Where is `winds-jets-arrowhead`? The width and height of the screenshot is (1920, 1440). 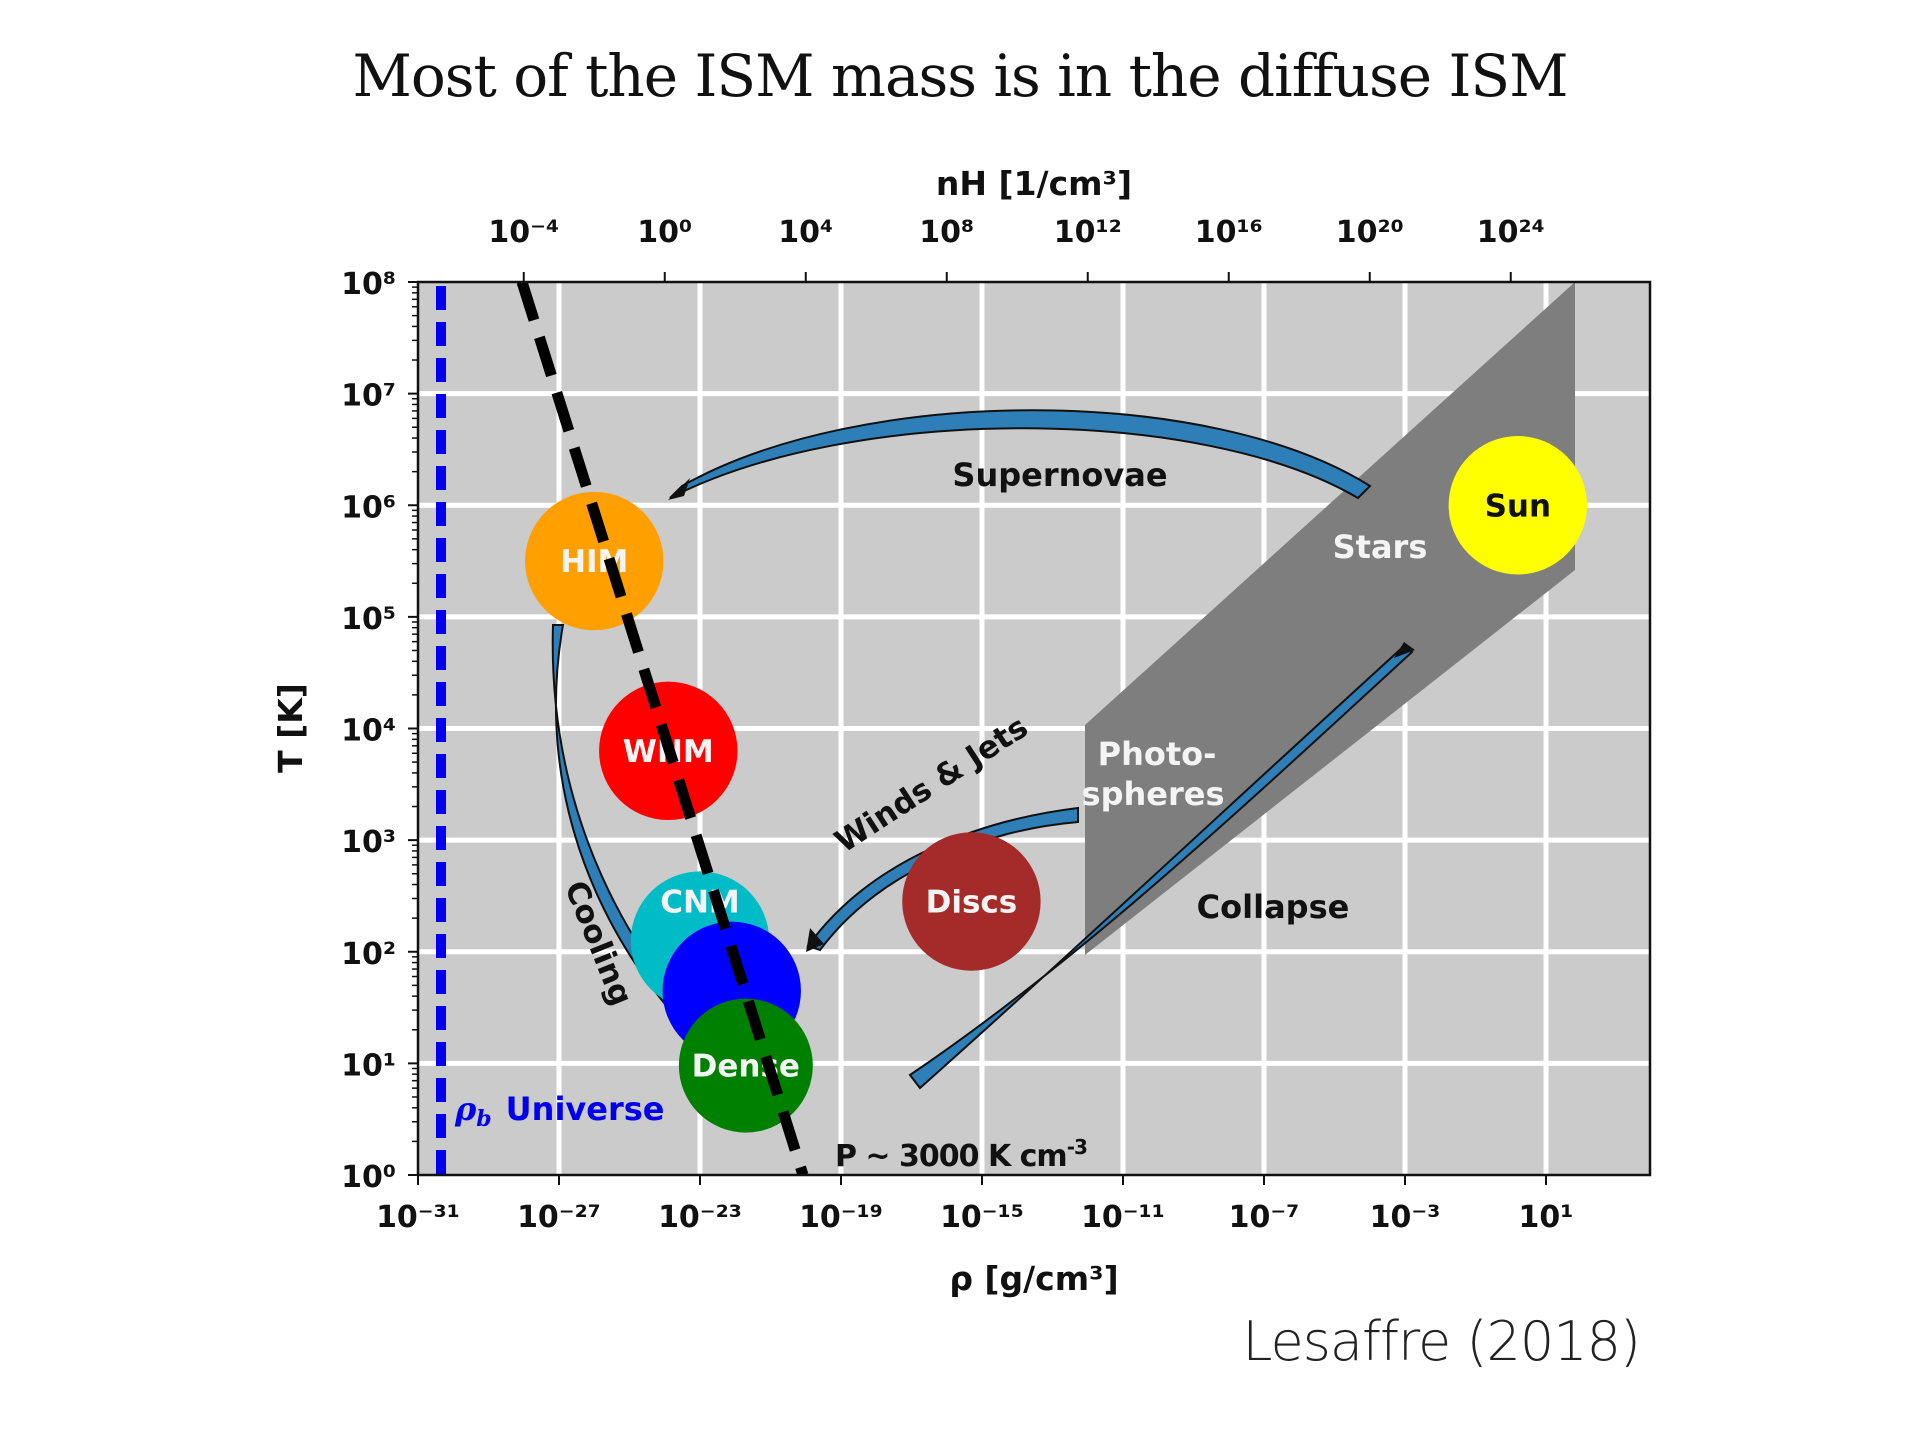 winds-jets-arrowhead is located at coordinates (815, 940).